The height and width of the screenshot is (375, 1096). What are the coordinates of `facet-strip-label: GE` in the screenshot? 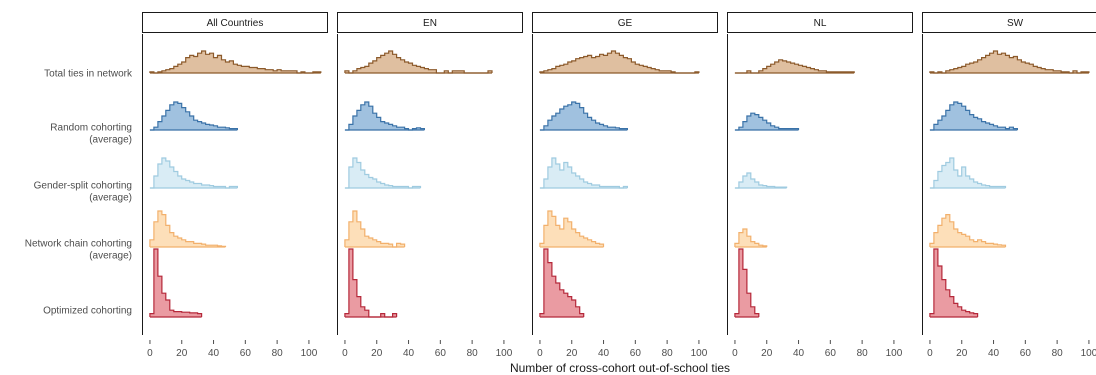 It's located at (625, 23).